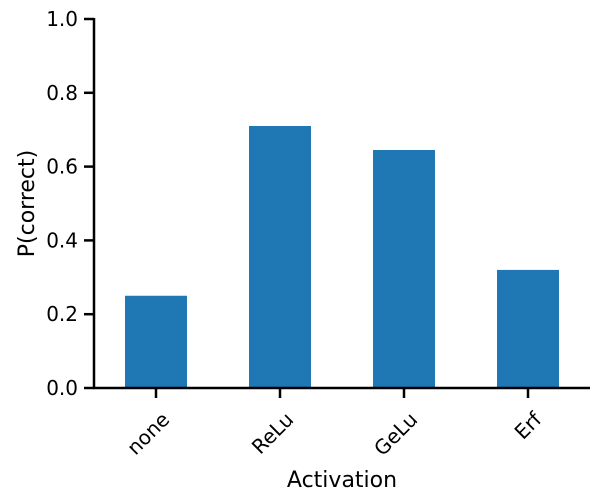 Image resolution: width=599 pixels, height=503 pixels. I want to click on bar-relu, so click(280, 257).